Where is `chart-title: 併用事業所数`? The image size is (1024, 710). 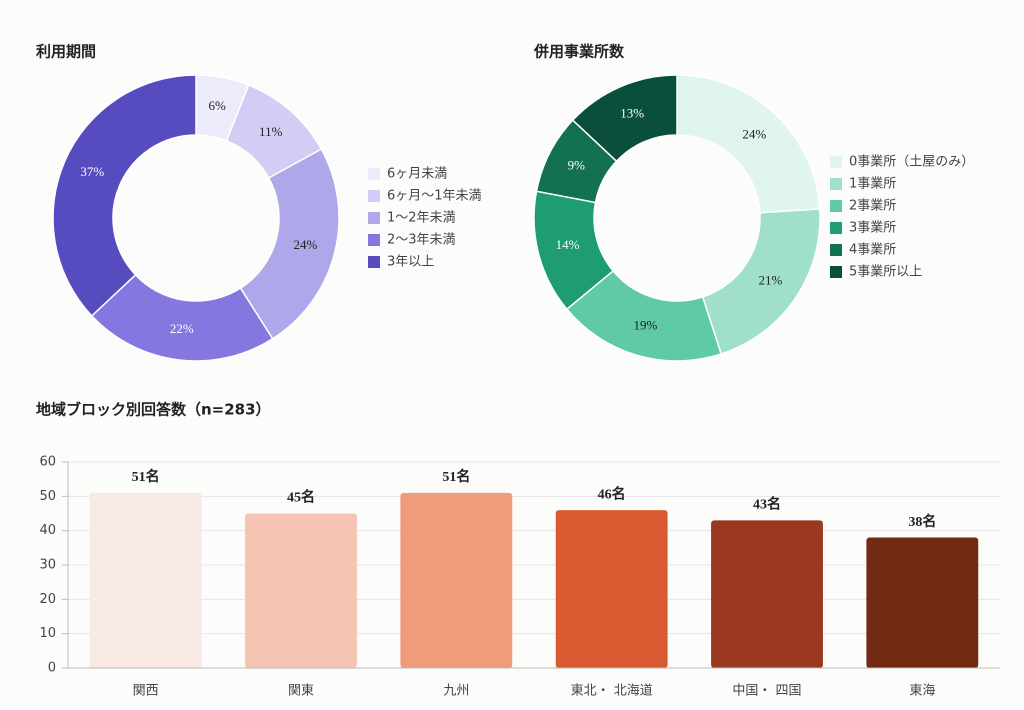 chart-title: 併用事業所数 is located at coordinates (579, 52).